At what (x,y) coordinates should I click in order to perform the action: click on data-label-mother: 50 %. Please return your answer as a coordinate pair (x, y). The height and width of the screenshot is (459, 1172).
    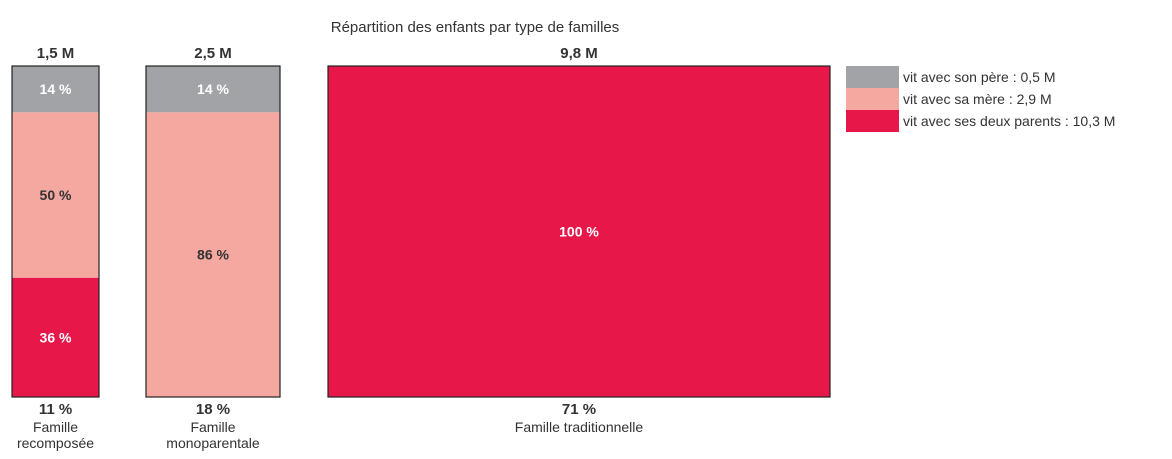
    Looking at the image, I should click on (56, 195).